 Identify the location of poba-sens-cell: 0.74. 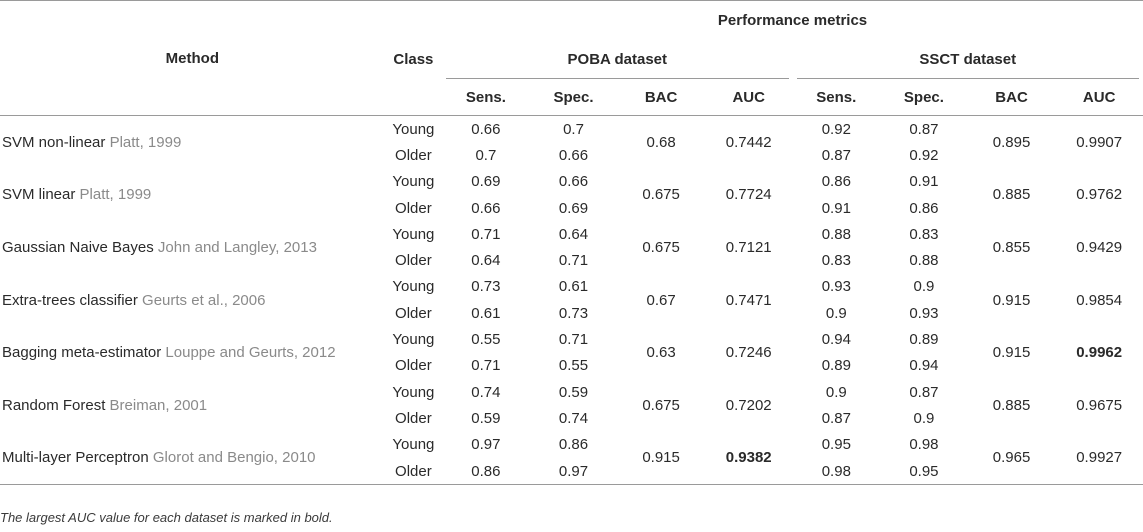
(486, 392).